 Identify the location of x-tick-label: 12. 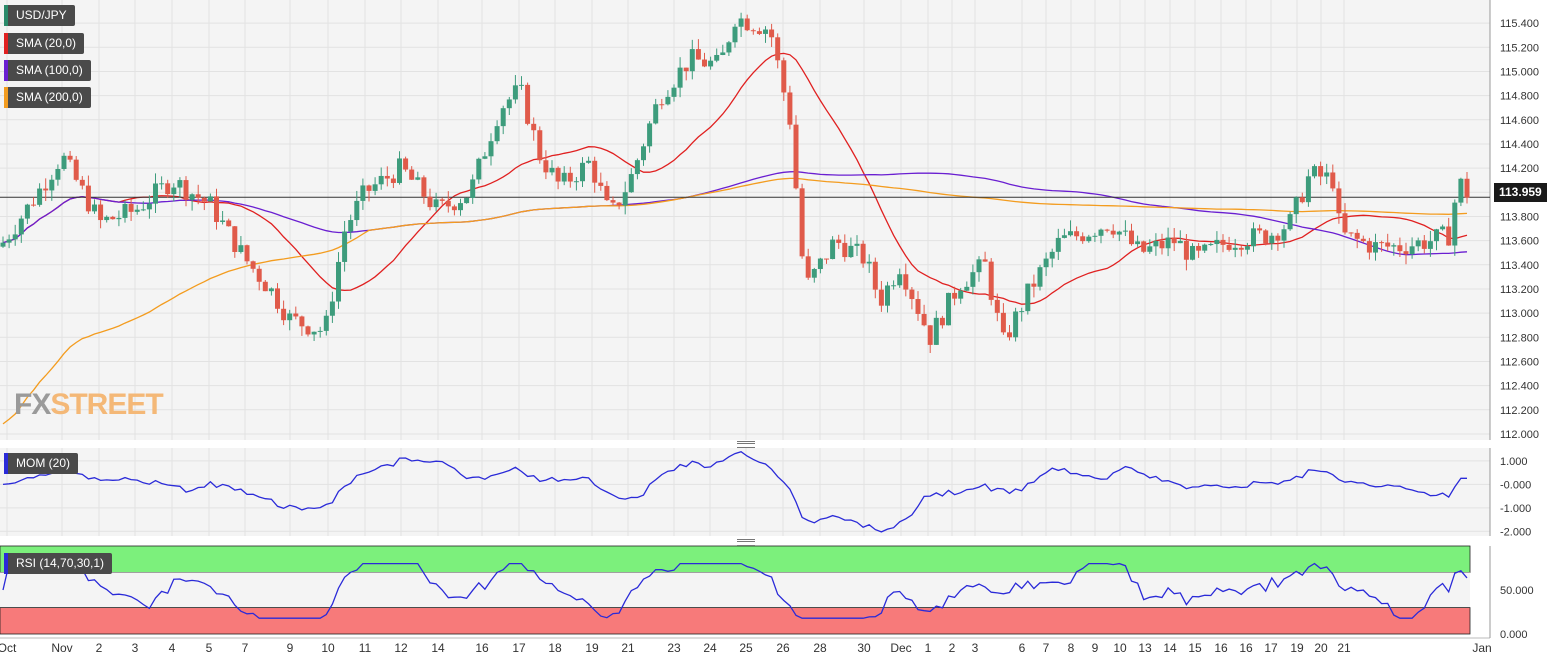
(401, 648).